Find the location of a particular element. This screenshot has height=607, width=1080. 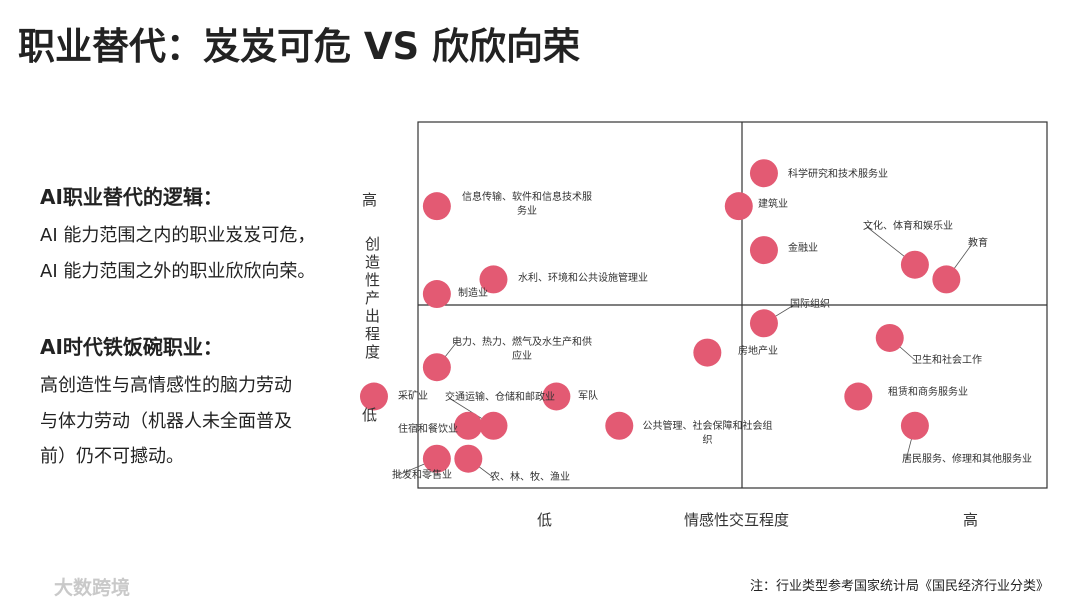

point-label: 采矿业 is located at coordinates (413, 396).